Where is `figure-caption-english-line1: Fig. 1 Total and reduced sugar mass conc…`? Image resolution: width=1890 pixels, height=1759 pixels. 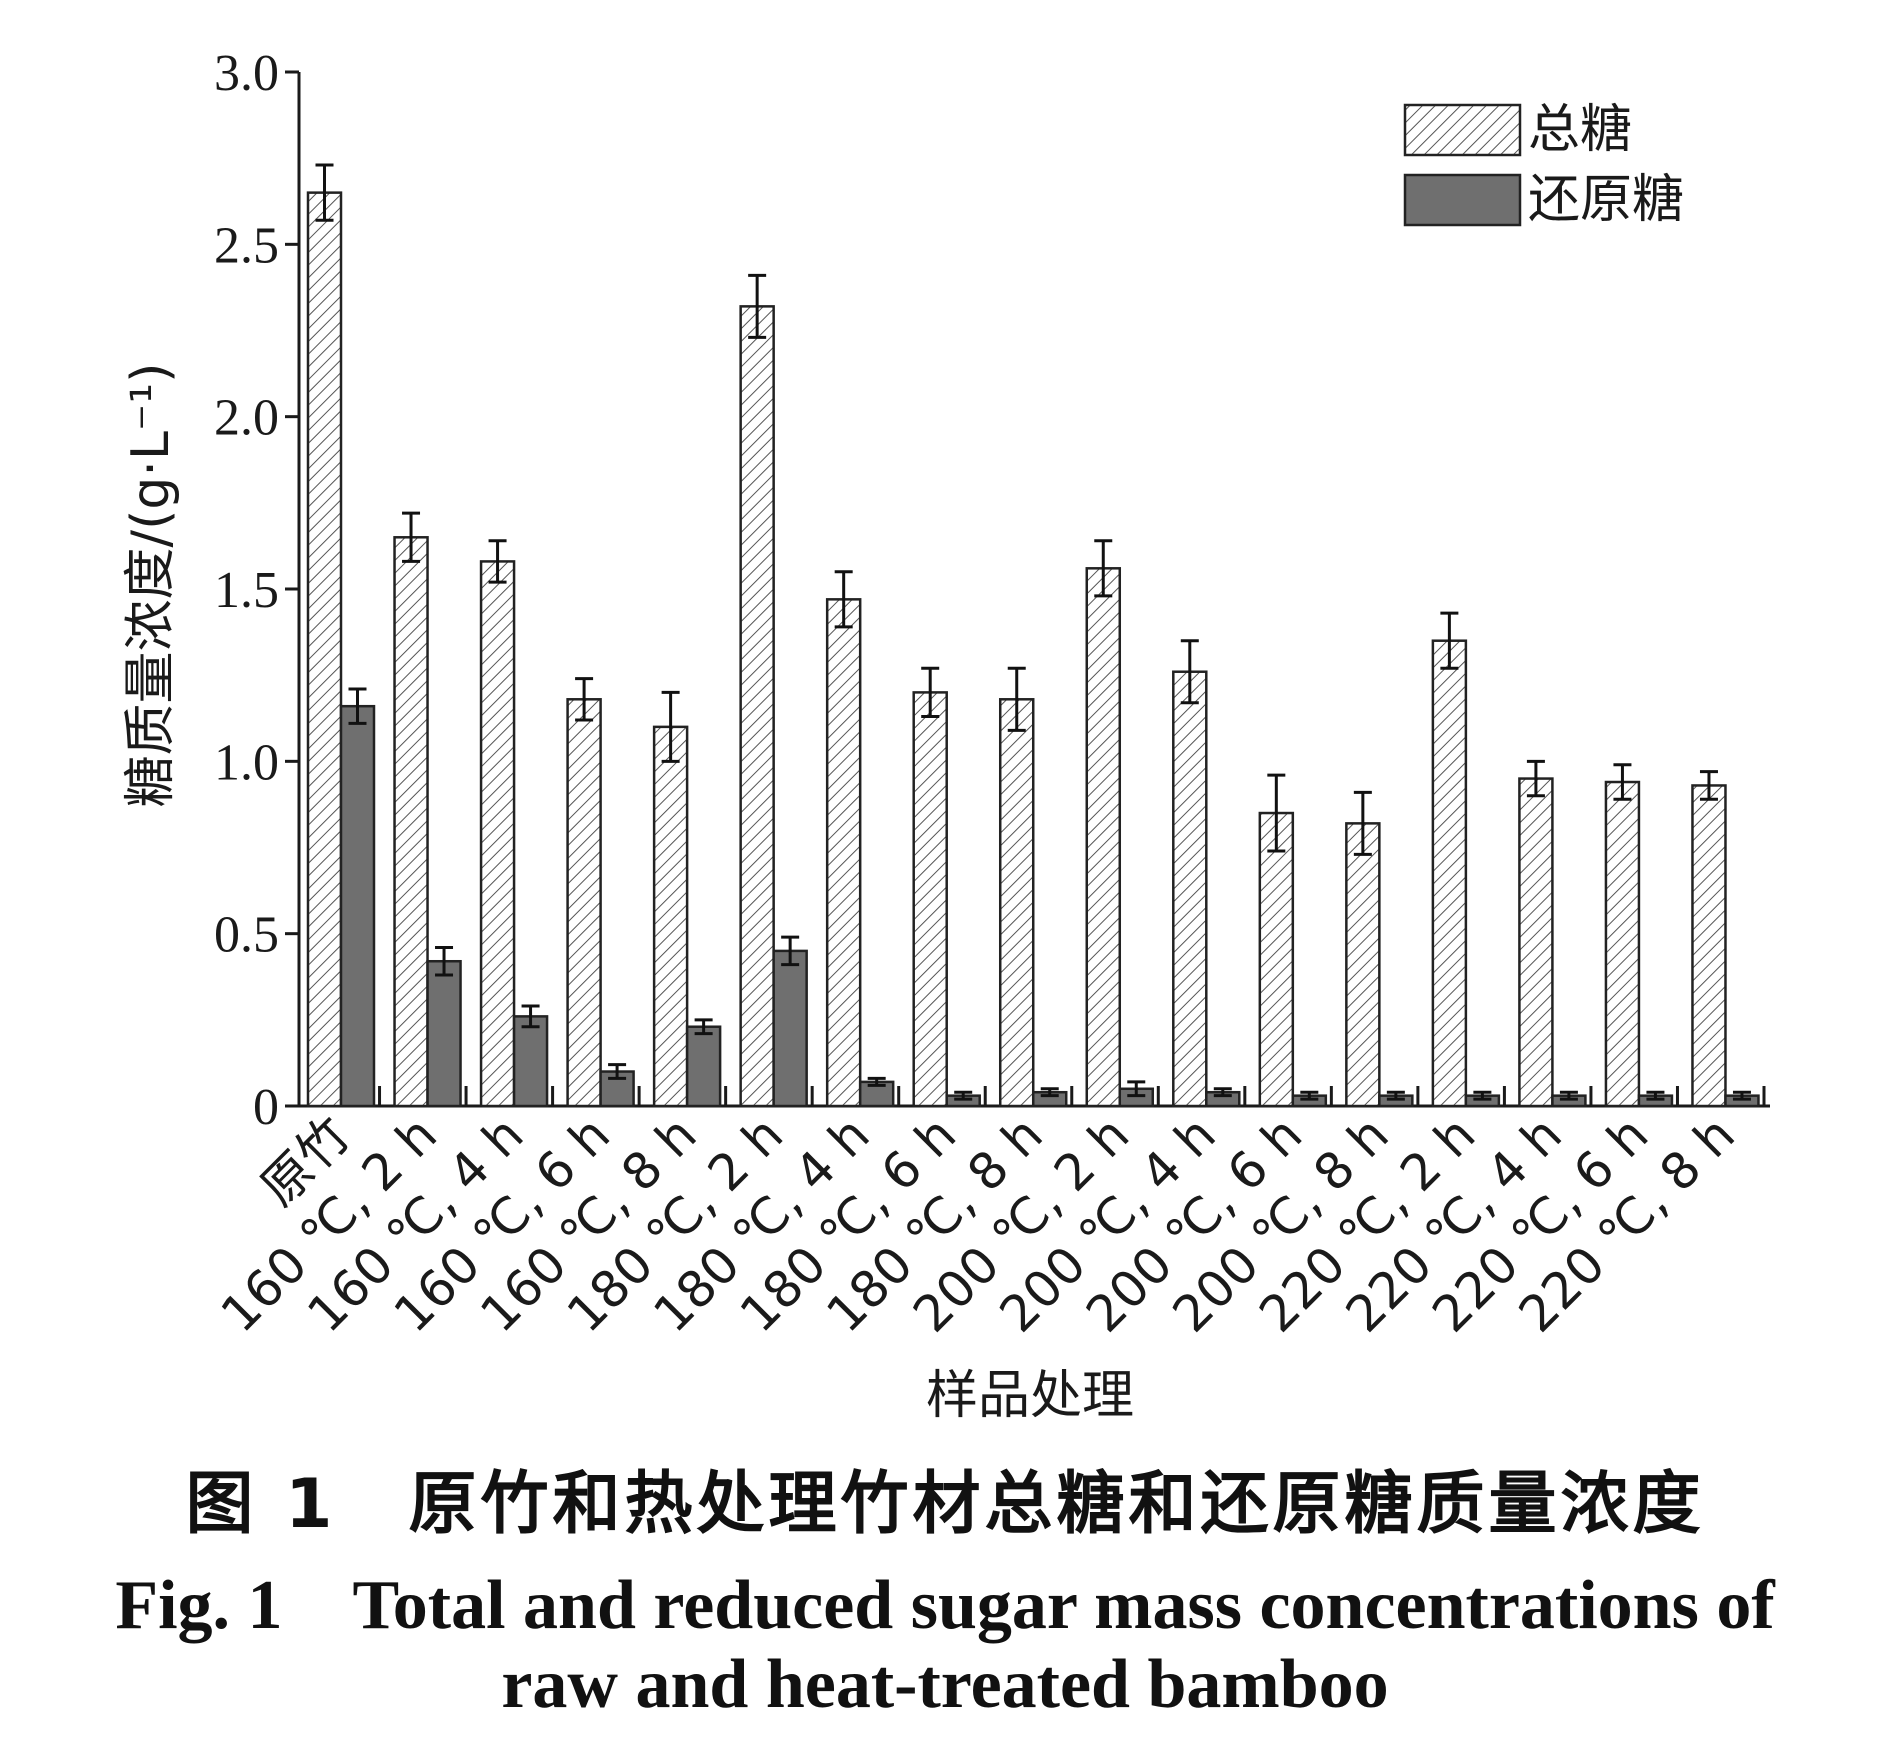 figure-caption-english-line1: Fig. 1 Total and reduced sugar mass conc… is located at coordinates (945, 1605).